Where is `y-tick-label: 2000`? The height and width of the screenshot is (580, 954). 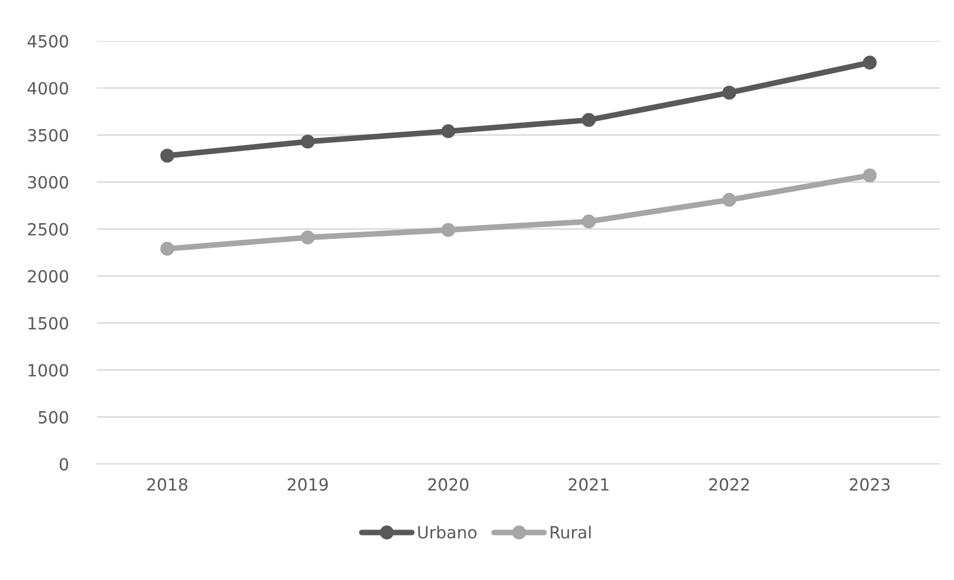
y-tick-label: 2000 is located at coordinates (48, 276).